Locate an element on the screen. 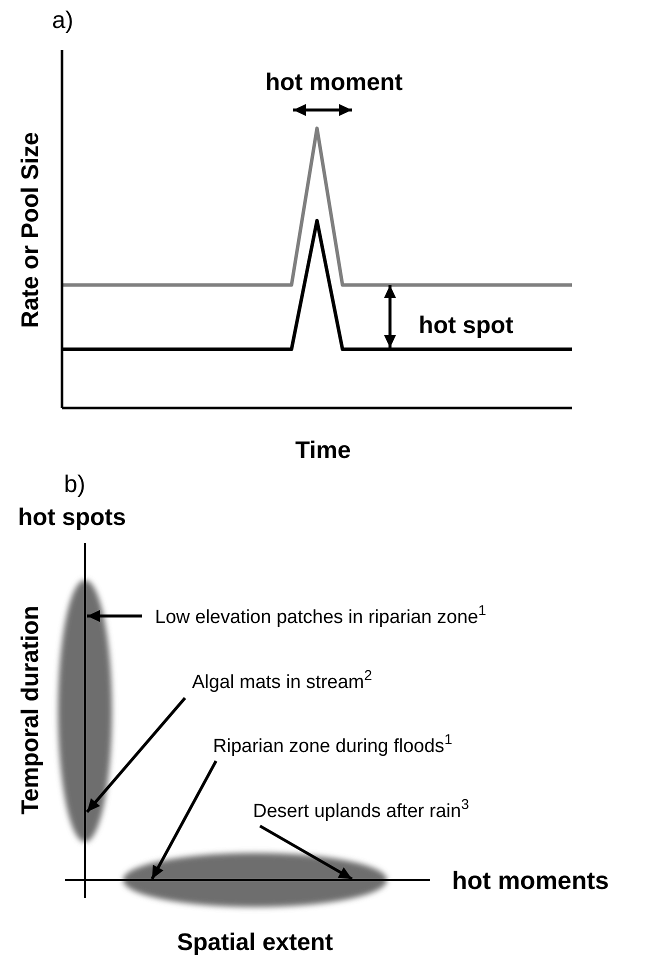  text: Low elevation patches in riparian zone$^{1}$ is located at coordinates (320, 615).